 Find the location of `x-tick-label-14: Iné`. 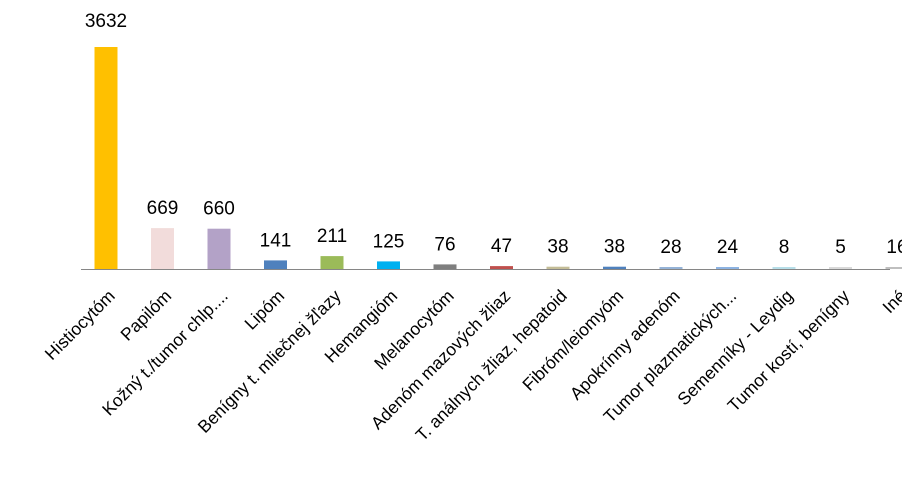

x-tick-label-14: Iné is located at coordinates (890, 301).